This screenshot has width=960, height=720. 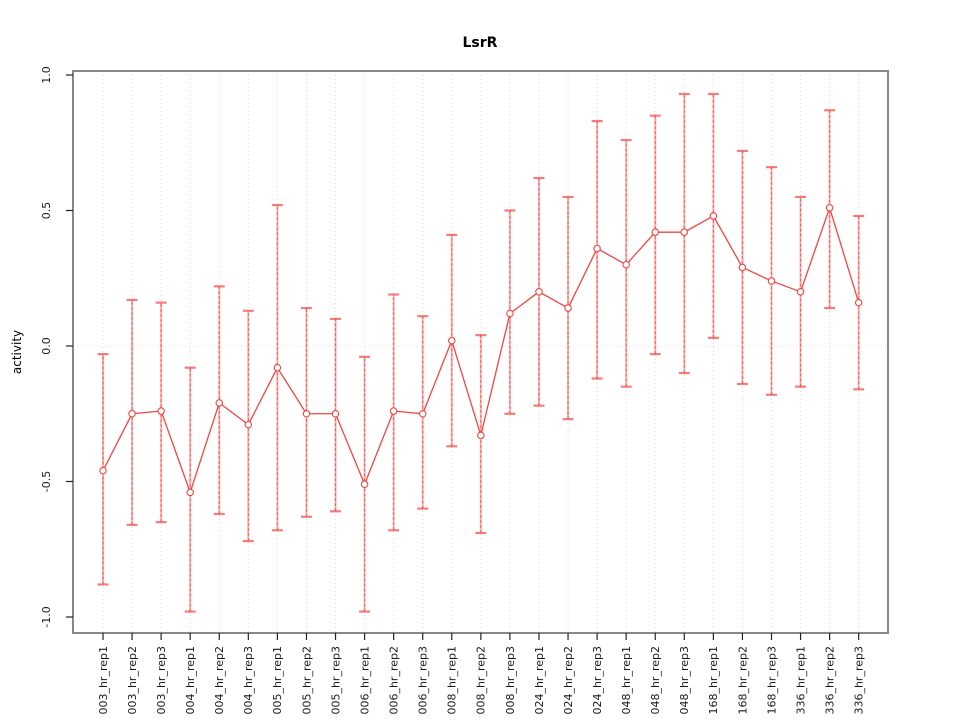 I want to click on x-tick-label: 336_hr_rep3, so click(x=859, y=680).